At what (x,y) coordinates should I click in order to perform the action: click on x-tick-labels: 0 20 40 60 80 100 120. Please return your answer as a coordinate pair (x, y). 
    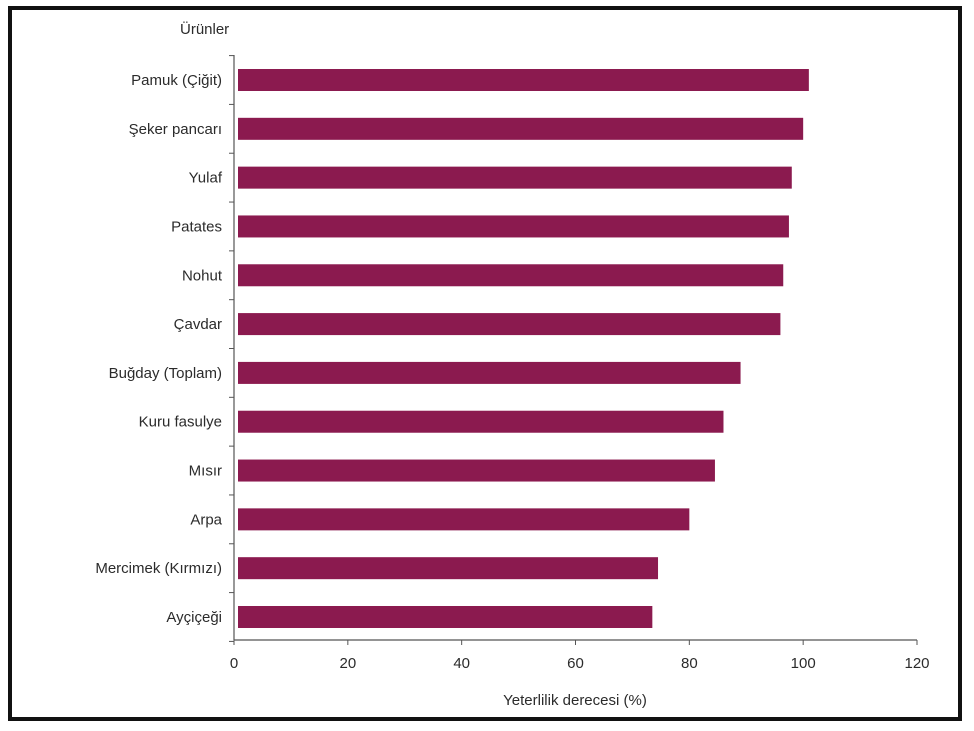
    Looking at the image, I should click on (580, 663).